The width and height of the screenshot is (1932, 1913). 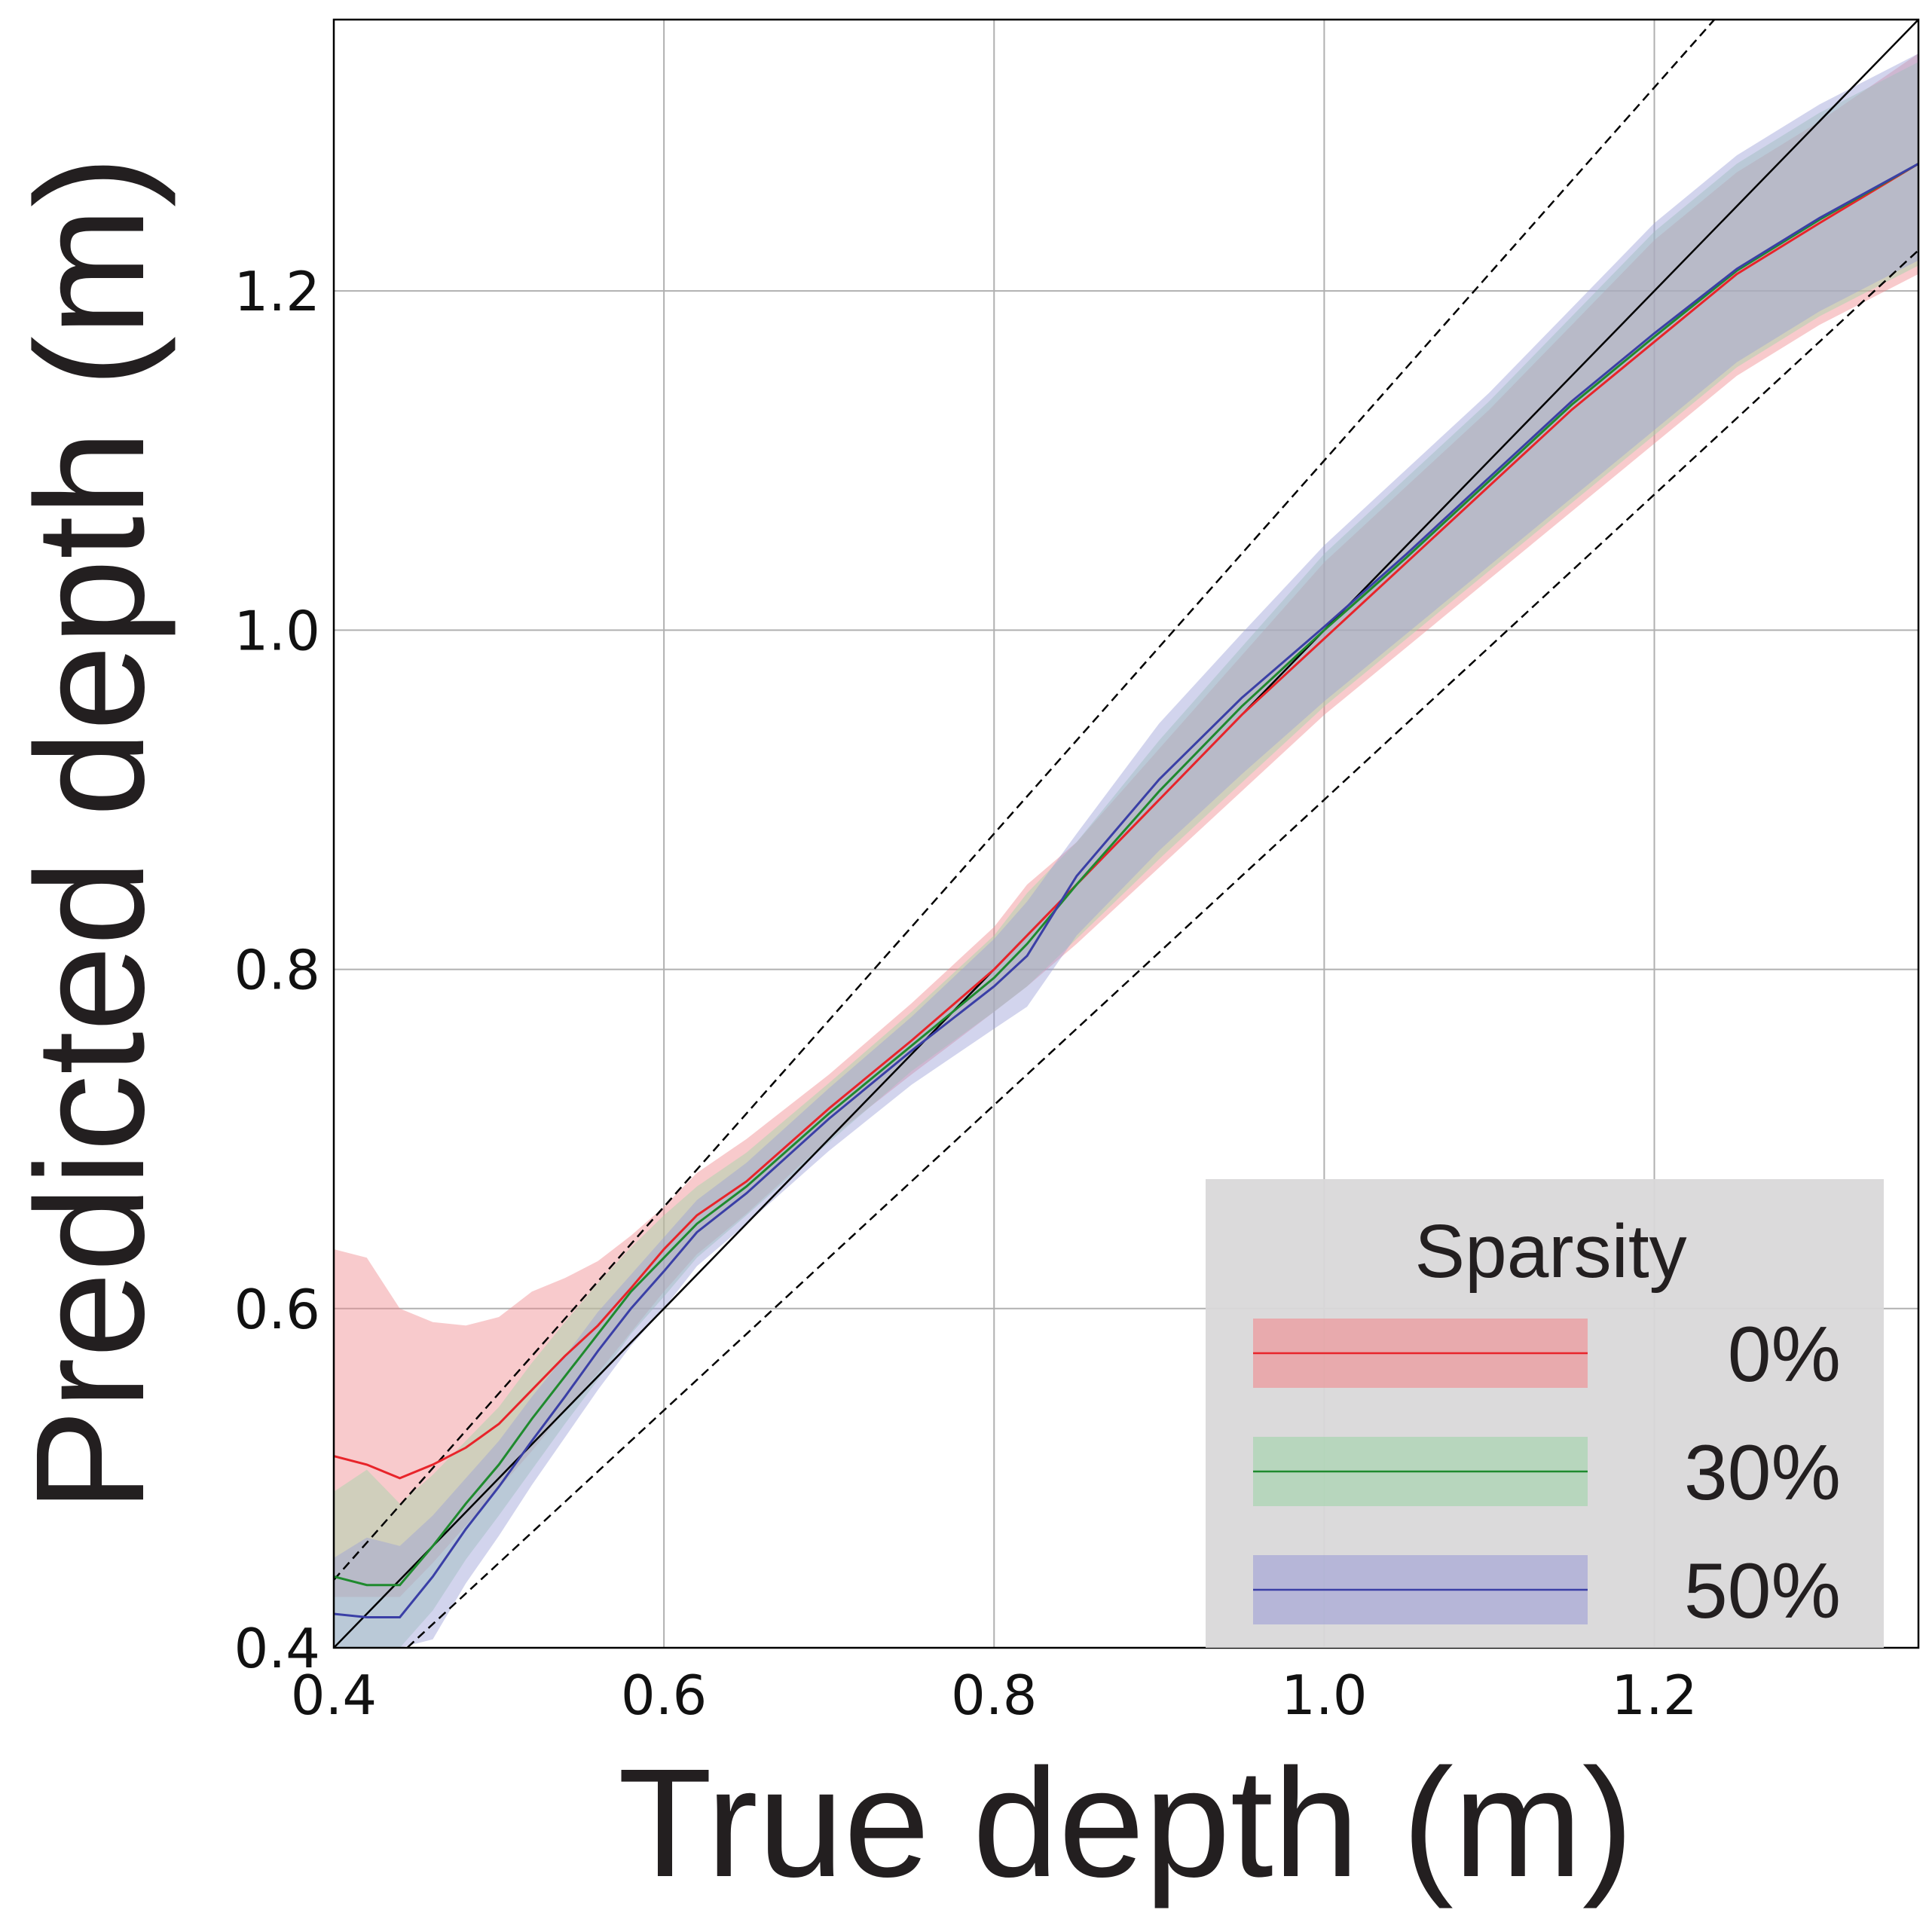 What do you see at coordinates (1763, 1473) in the screenshot?
I see `legend-label: 30%` at bounding box center [1763, 1473].